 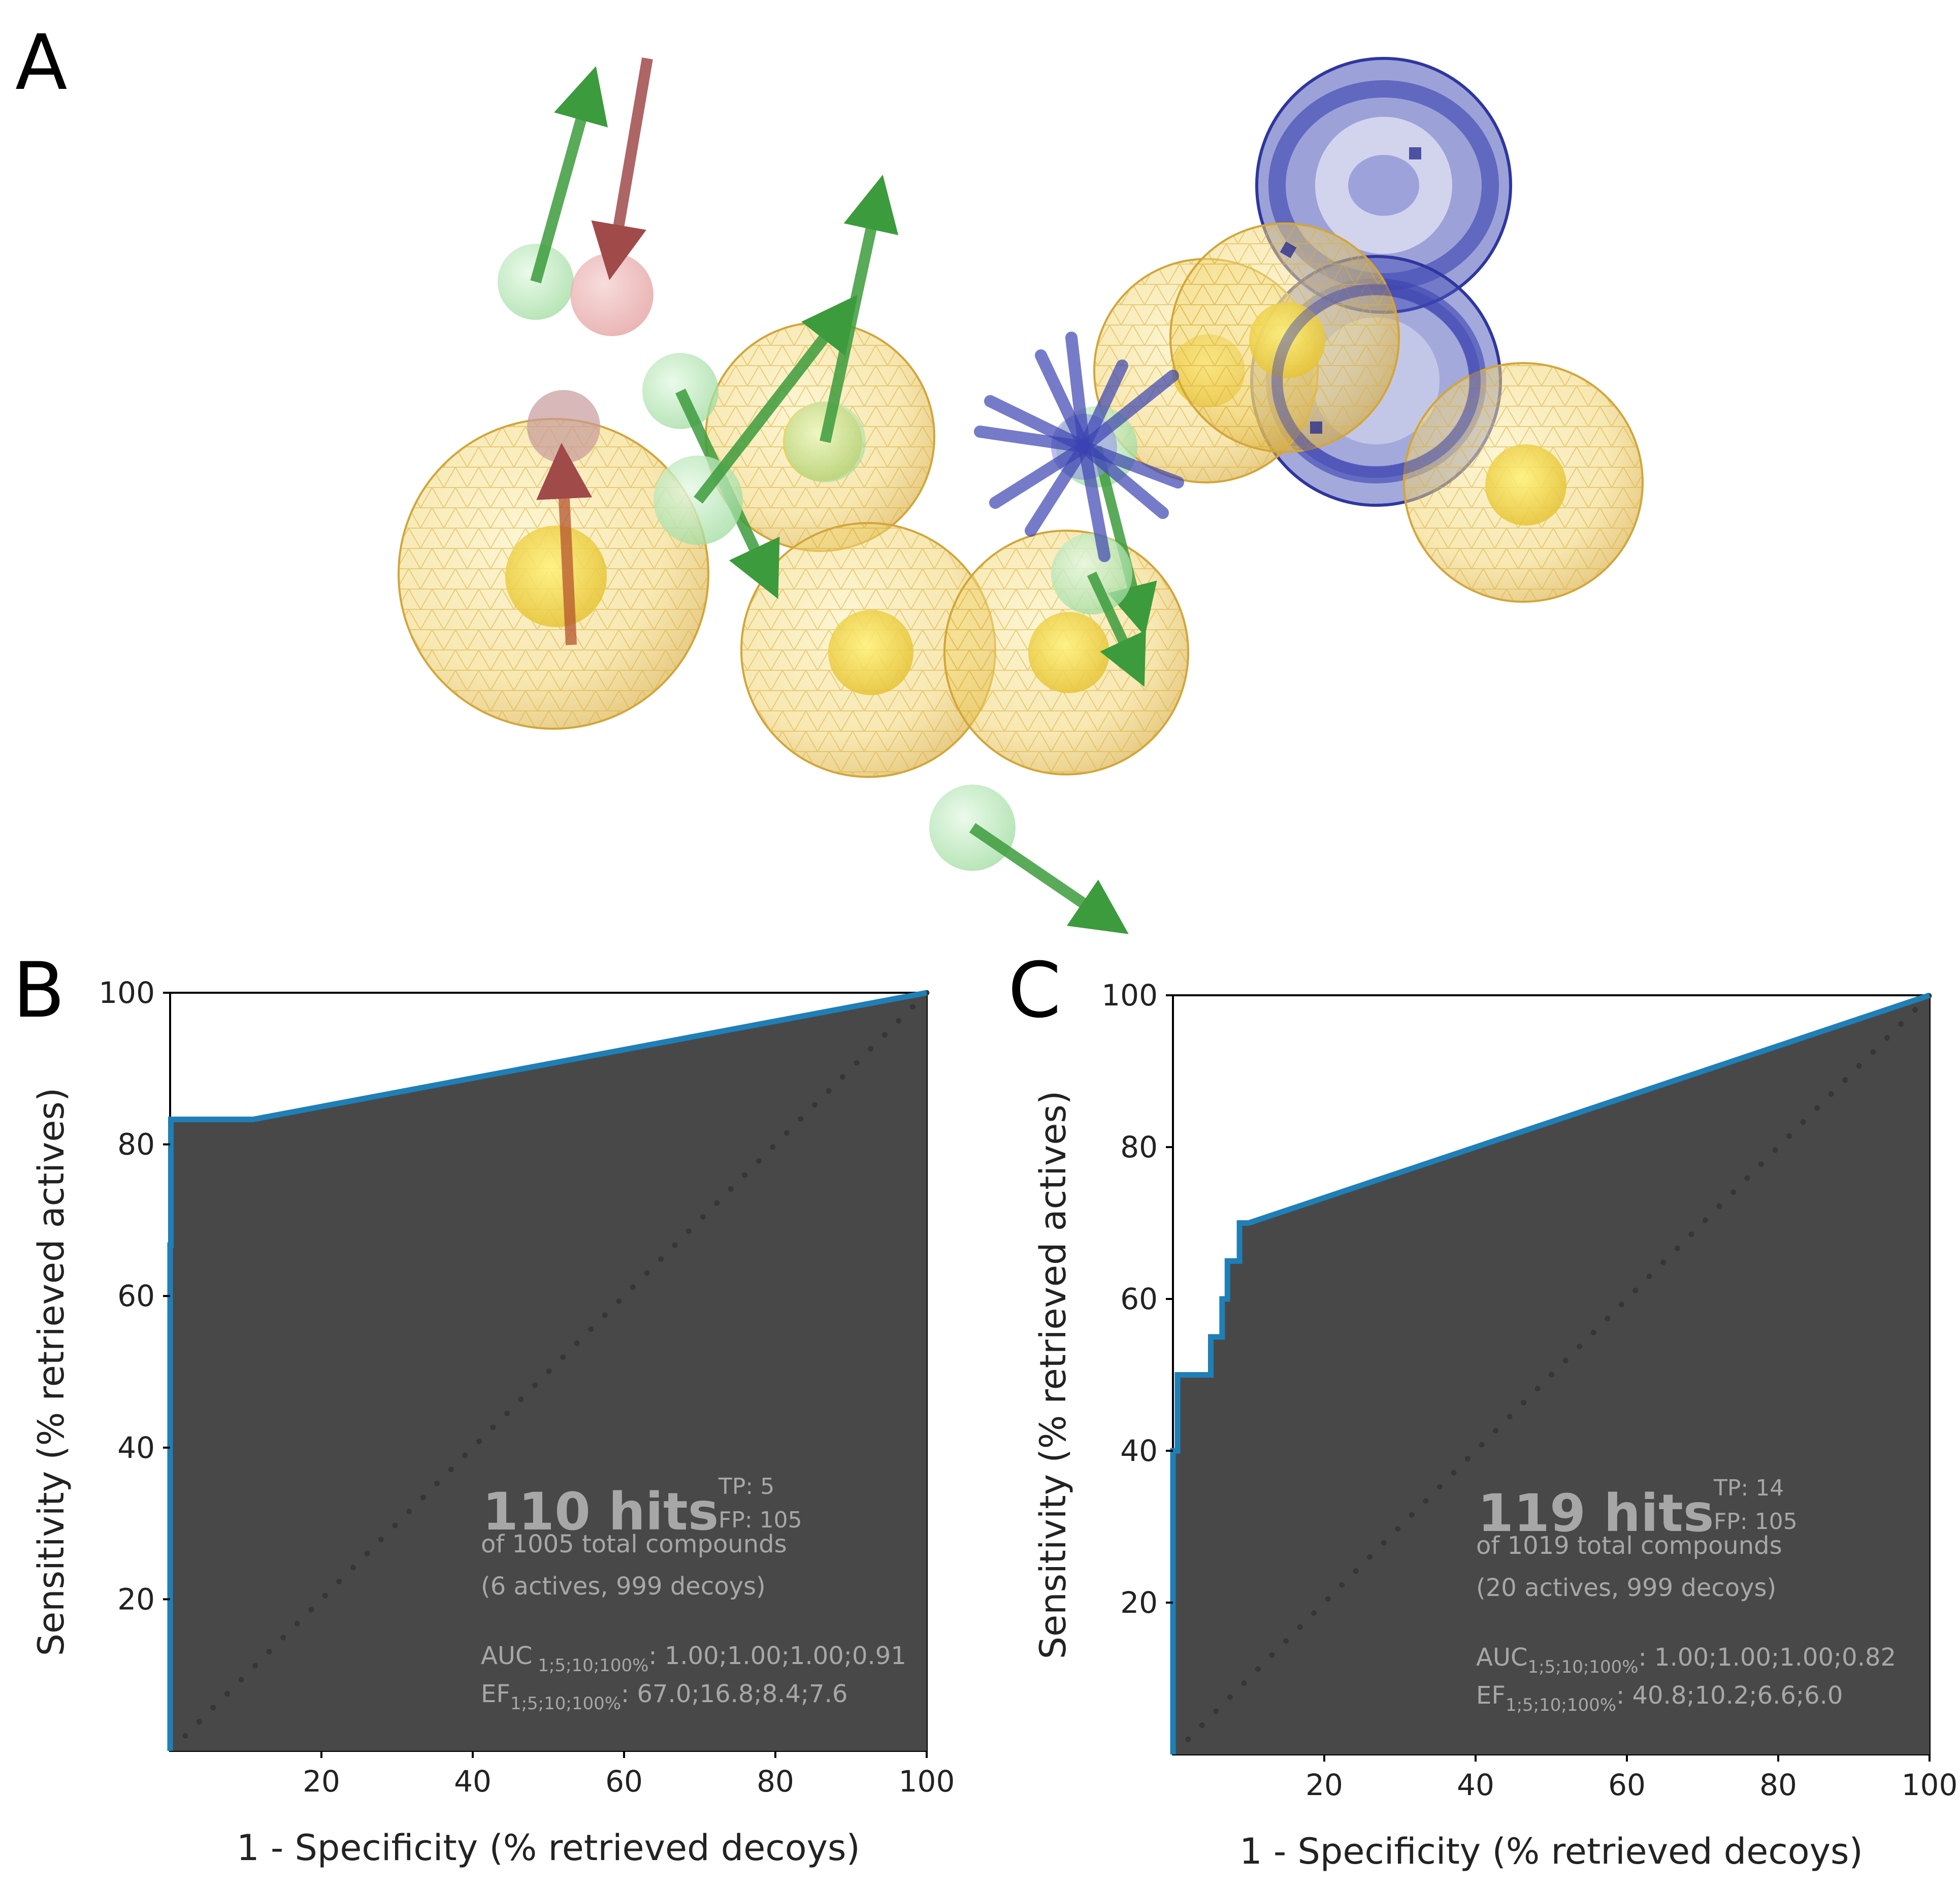 What do you see at coordinates (1768, 1657) in the screenshot?
I see `auc-values: : 1.00;1.00;1.00;0.82` at bounding box center [1768, 1657].